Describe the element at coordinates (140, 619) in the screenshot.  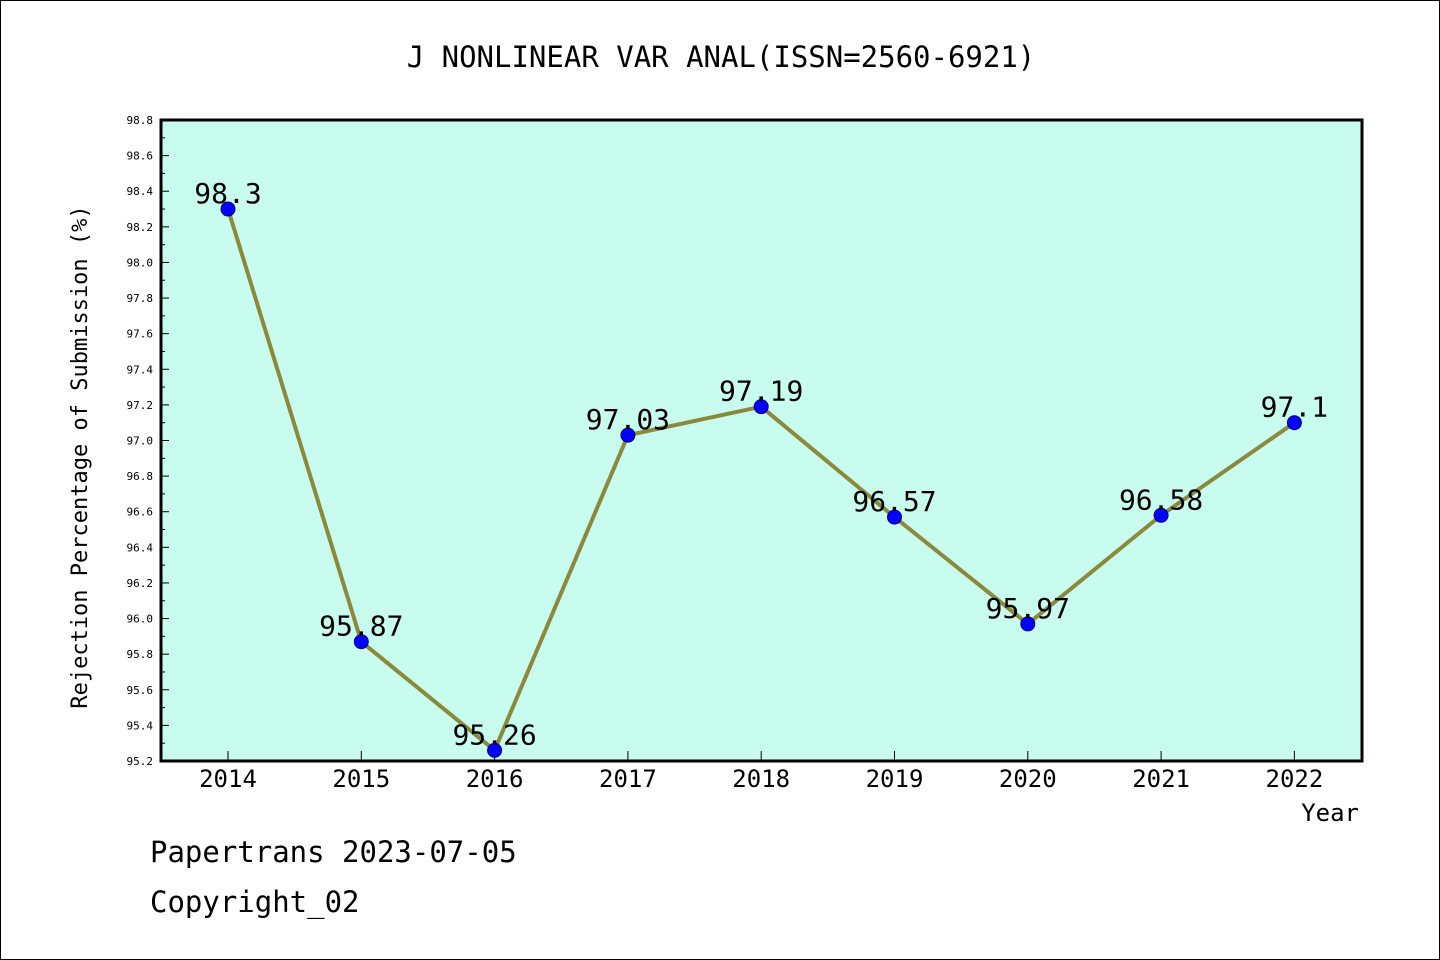
I see `y-tick-label: 96.0` at that location.